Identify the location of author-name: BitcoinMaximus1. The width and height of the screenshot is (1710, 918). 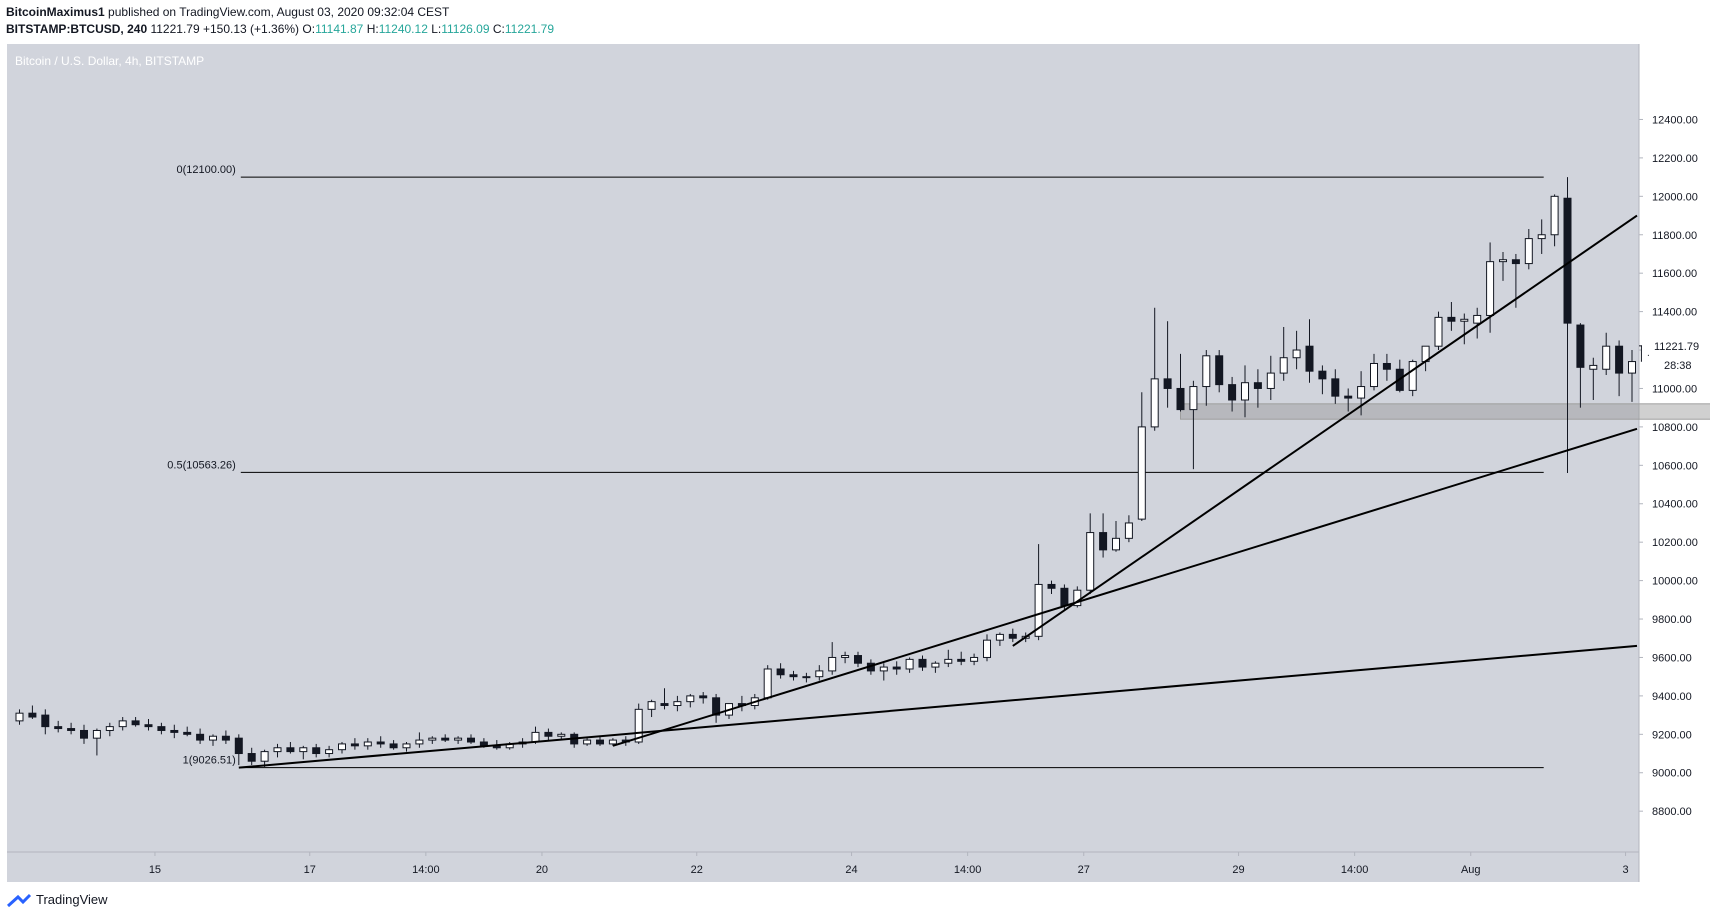
(55, 12).